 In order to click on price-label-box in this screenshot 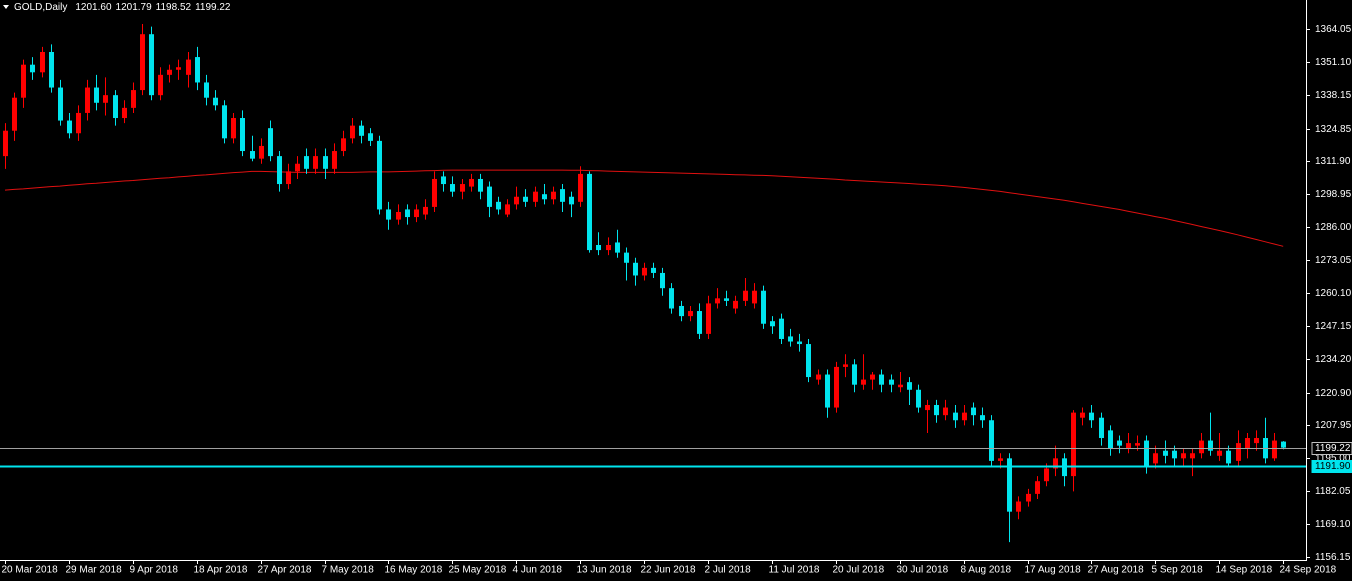, I will do `click(1331, 448)`.